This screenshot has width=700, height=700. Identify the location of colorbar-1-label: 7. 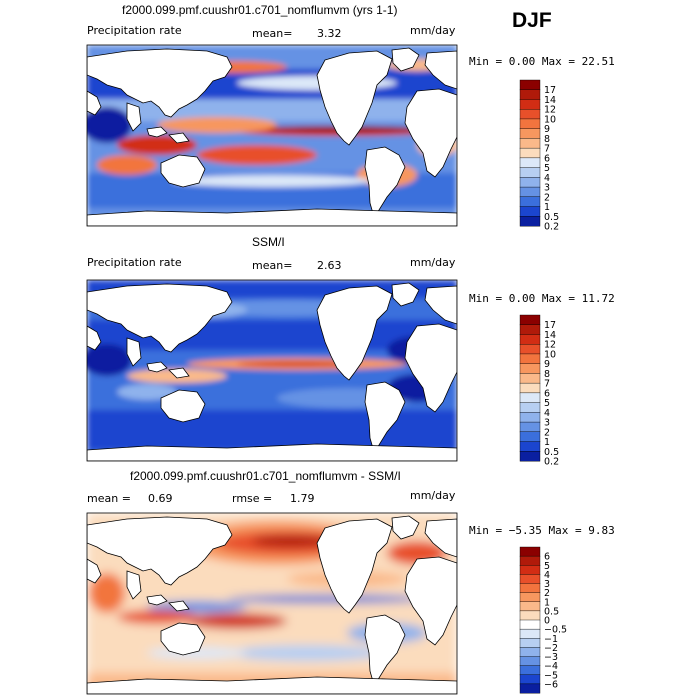
(547, 149).